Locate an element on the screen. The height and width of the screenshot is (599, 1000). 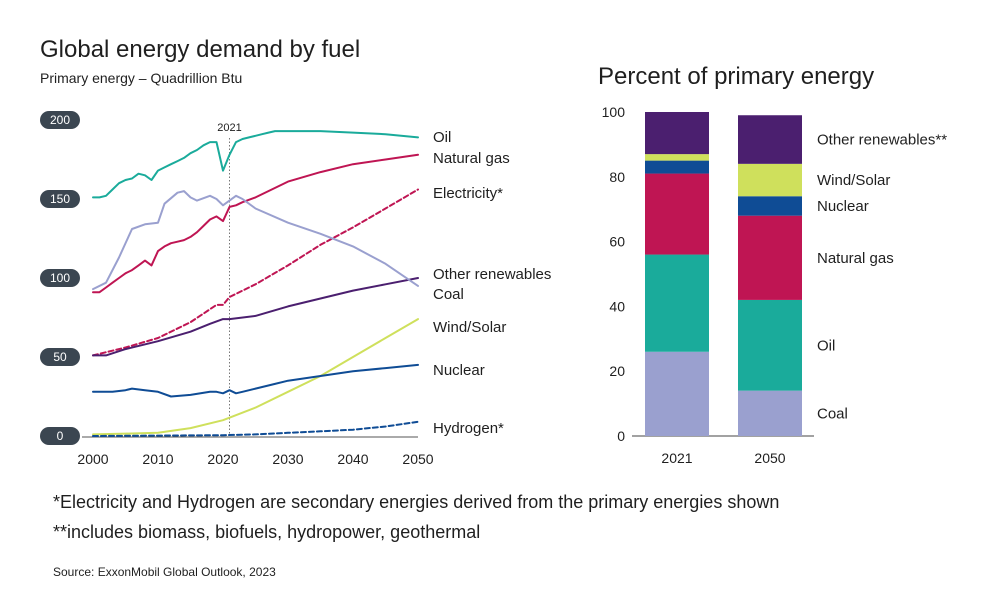
series-line-coal is located at coordinates (255, 240).